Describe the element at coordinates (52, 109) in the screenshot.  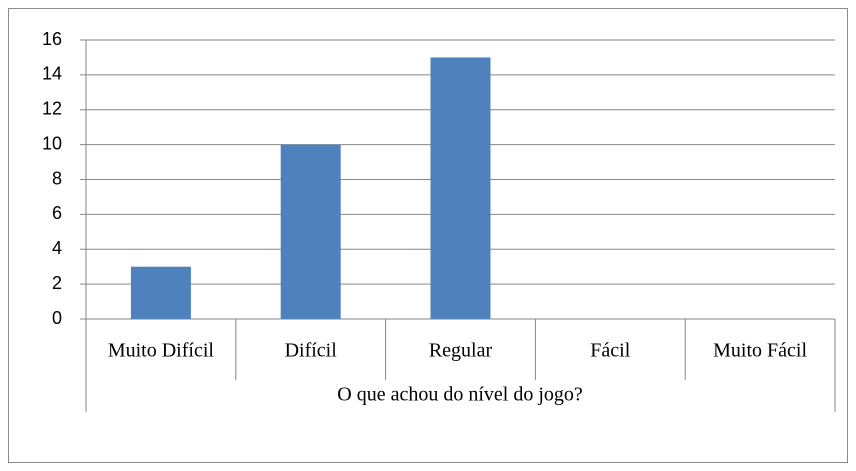
I see `y-tick-label: 12` at that location.